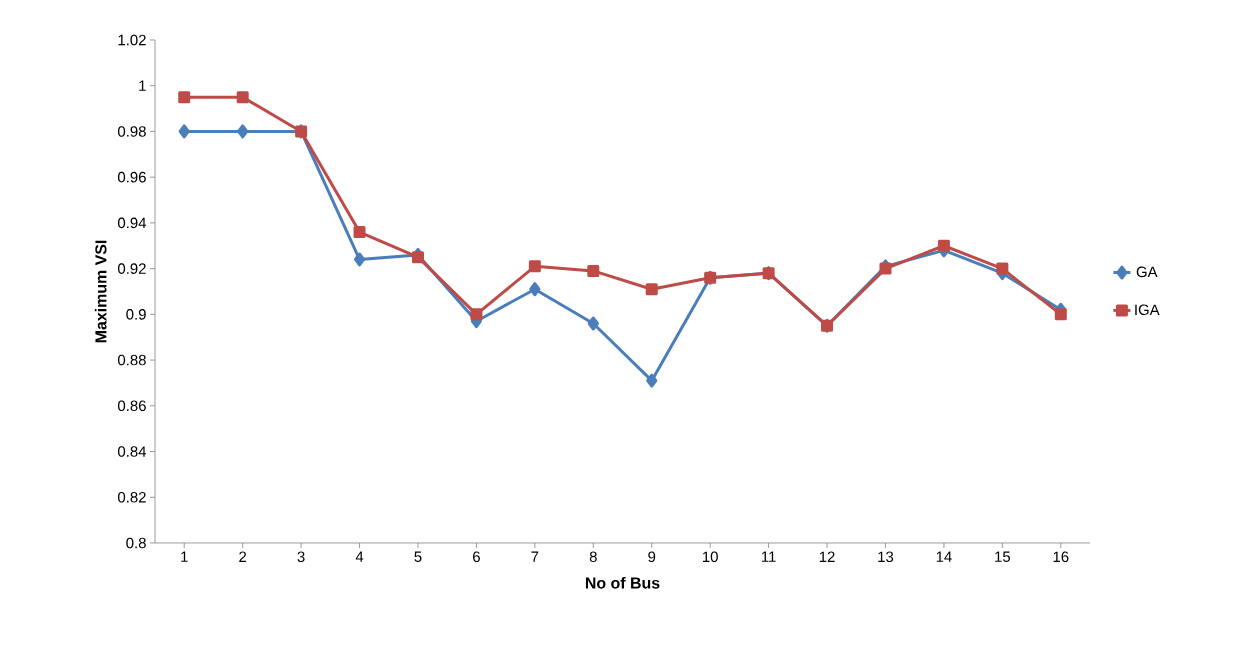 The image size is (1243, 659). What do you see at coordinates (652, 557) in the screenshot?
I see `x-tick-label: 9` at bounding box center [652, 557].